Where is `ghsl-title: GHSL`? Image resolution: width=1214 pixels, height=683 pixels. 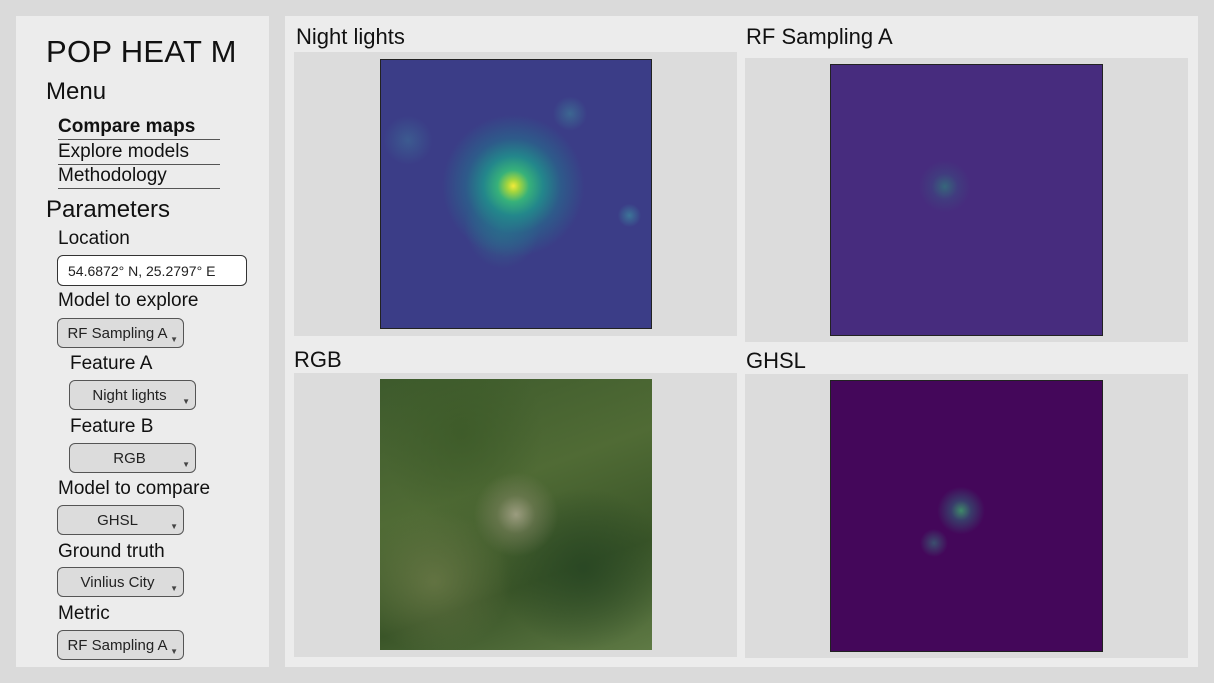 ghsl-title: GHSL is located at coordinates (776, 360).